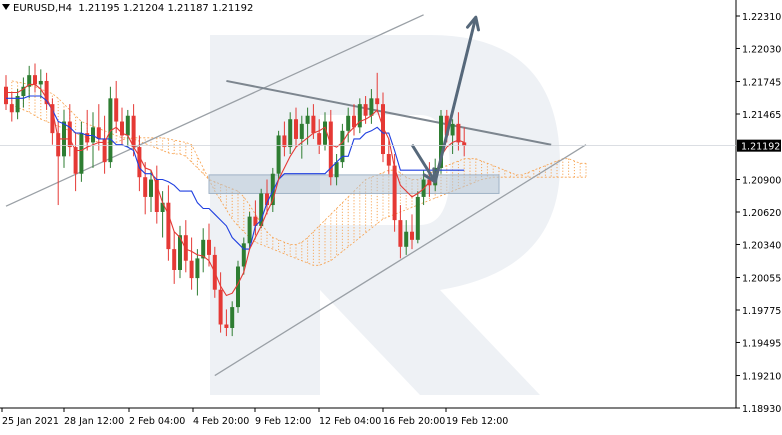  Describe the element at coordinates (761, 83) in the screenshot. I see `y-tick-label: 1.21745` at that location.